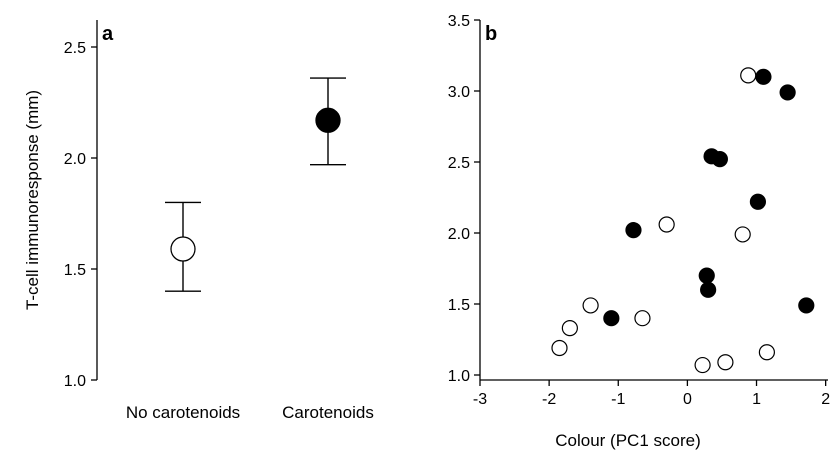 The image size is (830, 454). What do you see at coordinates (756, 399) in the screenshot?
I see `panel-b-x-tick-label: 1` at bounding box center [756, 399].